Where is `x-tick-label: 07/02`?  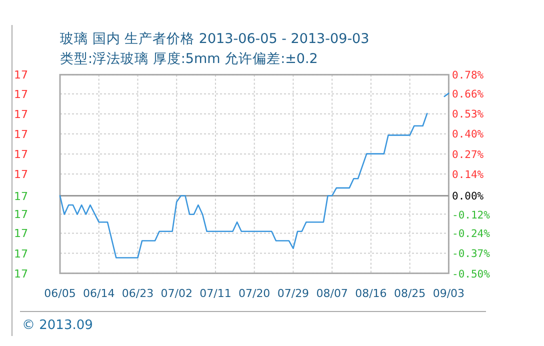
x-tick-label: 07/02 is located at coordinates (176, 293).